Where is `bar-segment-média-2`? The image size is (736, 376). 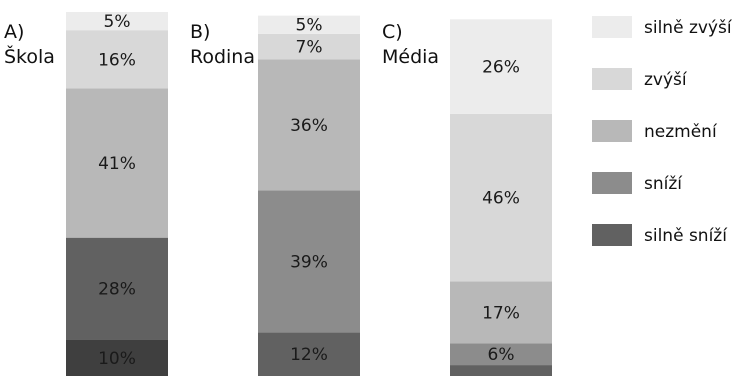
bar-segment-média-2 is located at coordinates (501, 312).